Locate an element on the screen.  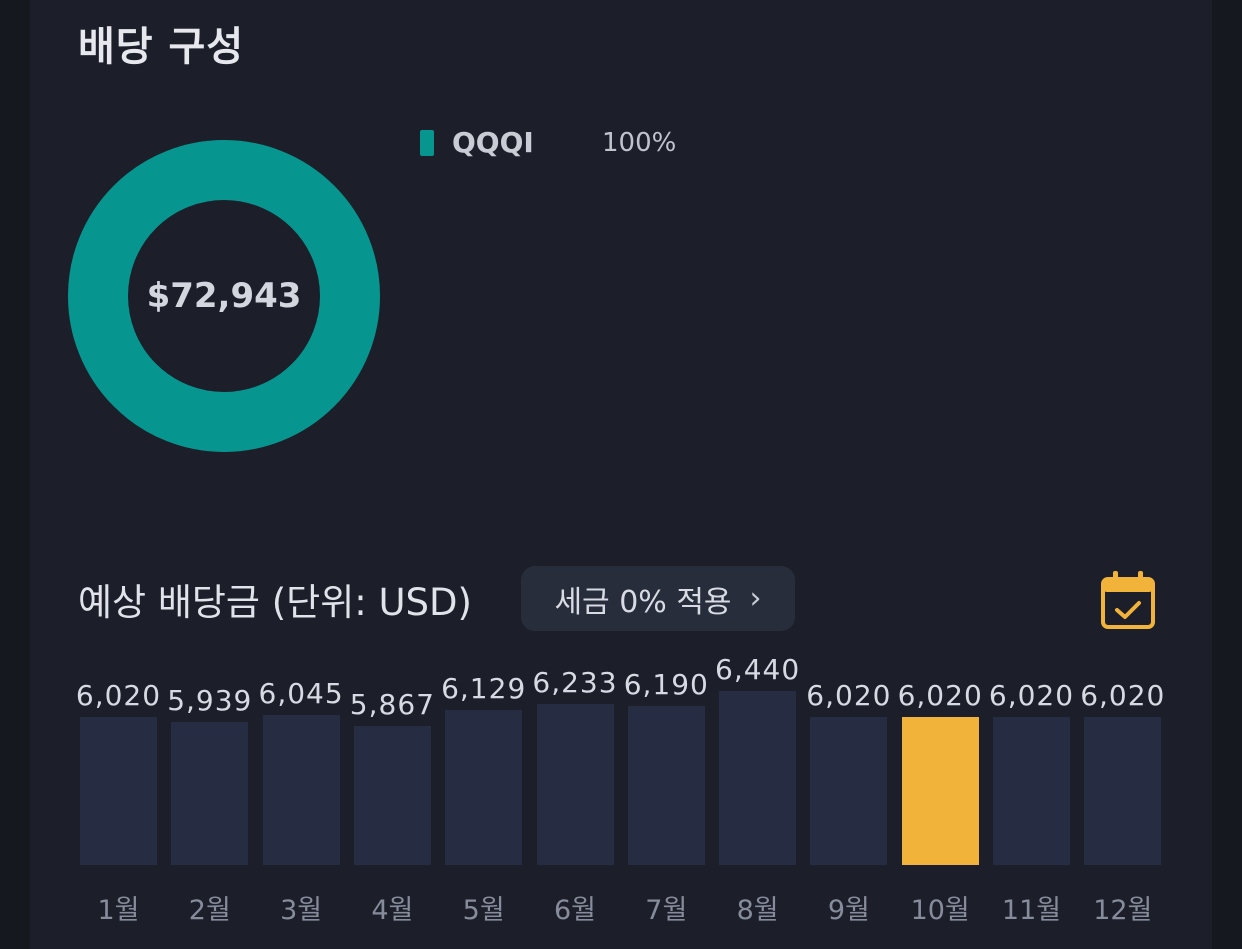
tax-apply-button: 세금 0% 적용 › is located at coordinates (658, 598).